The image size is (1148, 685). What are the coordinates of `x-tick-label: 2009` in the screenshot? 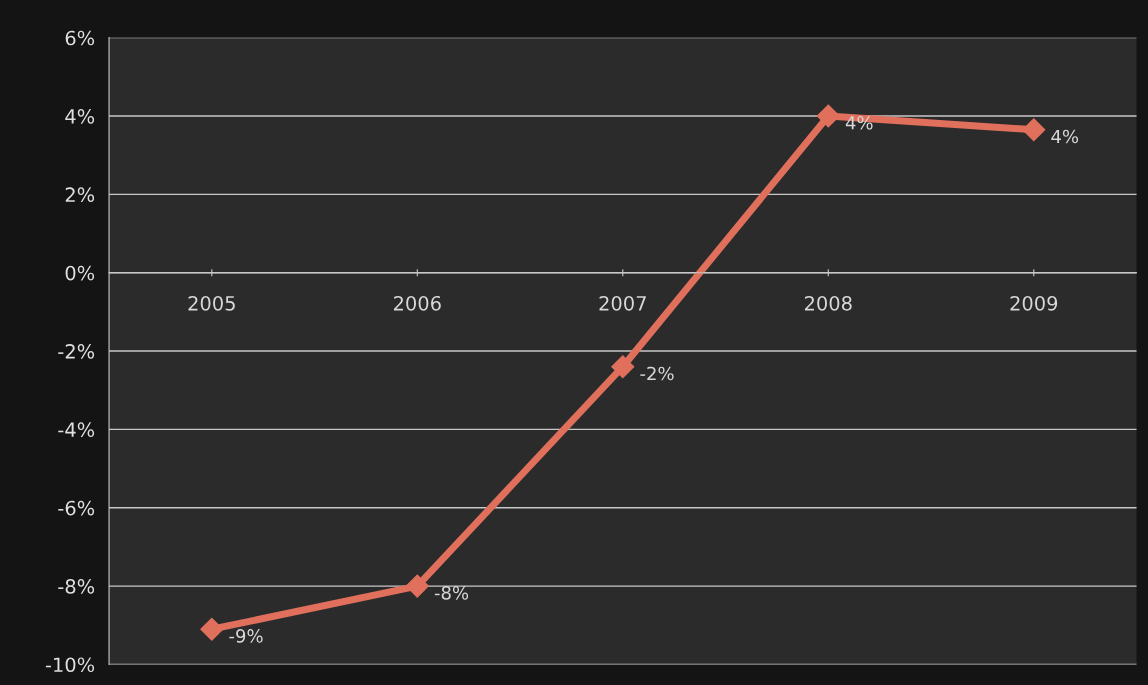 It's located at (1034, 303).